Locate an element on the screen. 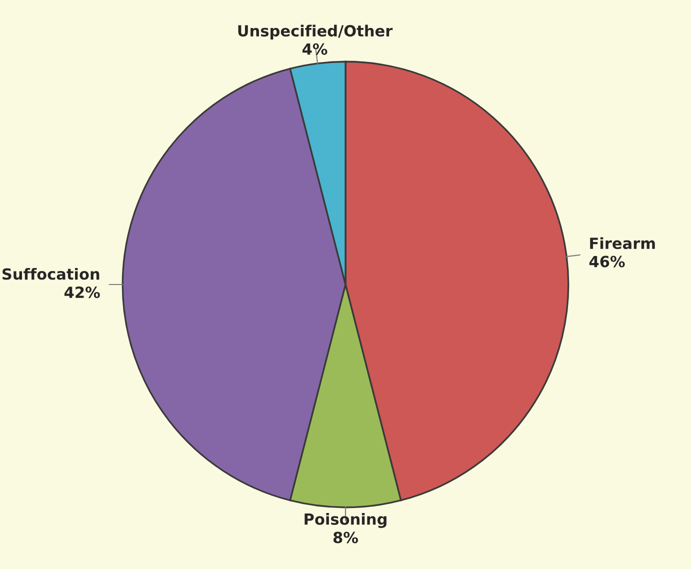  data-label: 46% is located at coordinates (607, 262).